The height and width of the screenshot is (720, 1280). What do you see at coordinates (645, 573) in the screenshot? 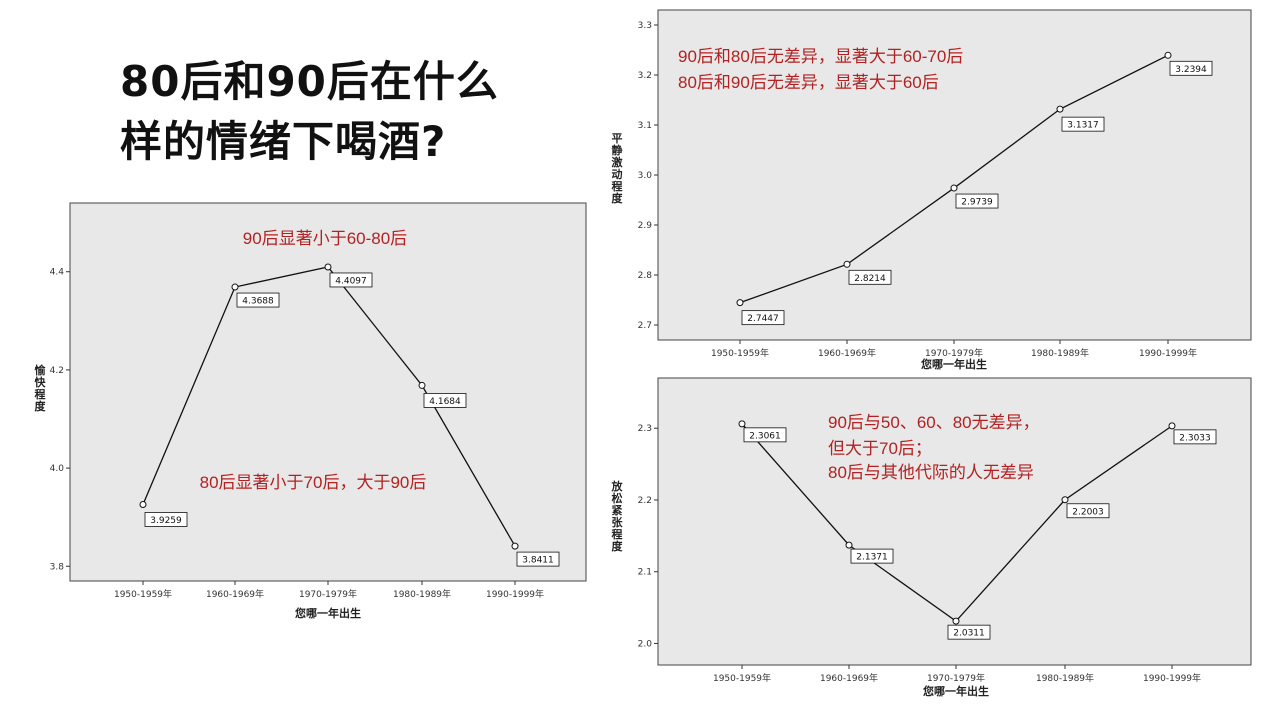
I see `y-tick-label: 2.1` at bounding box center [645, 573].